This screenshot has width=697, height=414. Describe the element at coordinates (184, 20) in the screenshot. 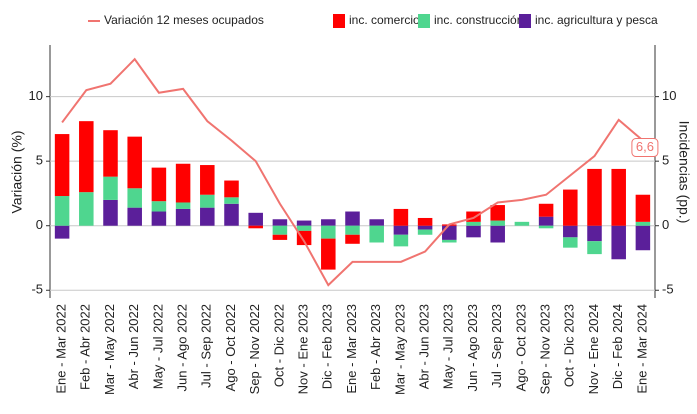

I see `legend-label: Variación 12 meses ocupados` at that location.